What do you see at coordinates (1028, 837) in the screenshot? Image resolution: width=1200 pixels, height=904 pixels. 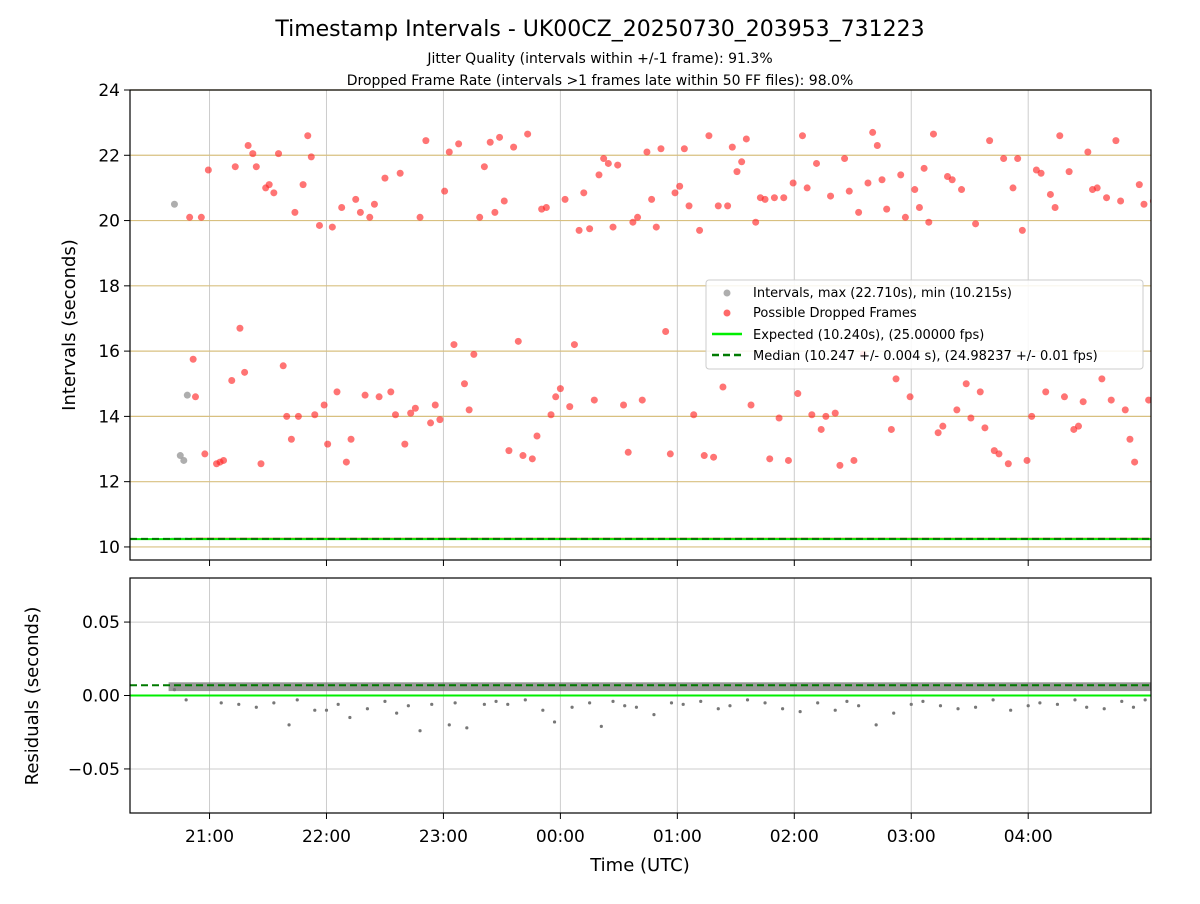 I see `x-tick-label: 04:00` at bounding box center [1028, 837].